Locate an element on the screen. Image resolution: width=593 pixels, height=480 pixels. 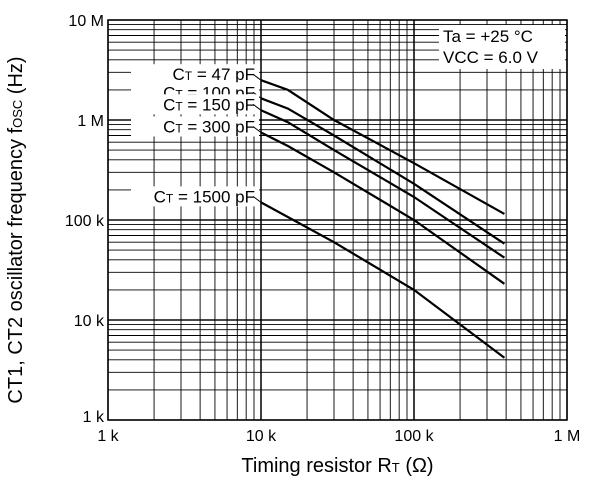
y-tick-labels: 1 k 10 k 100 k 1 M 10 M is located at coordinates (85, 219).